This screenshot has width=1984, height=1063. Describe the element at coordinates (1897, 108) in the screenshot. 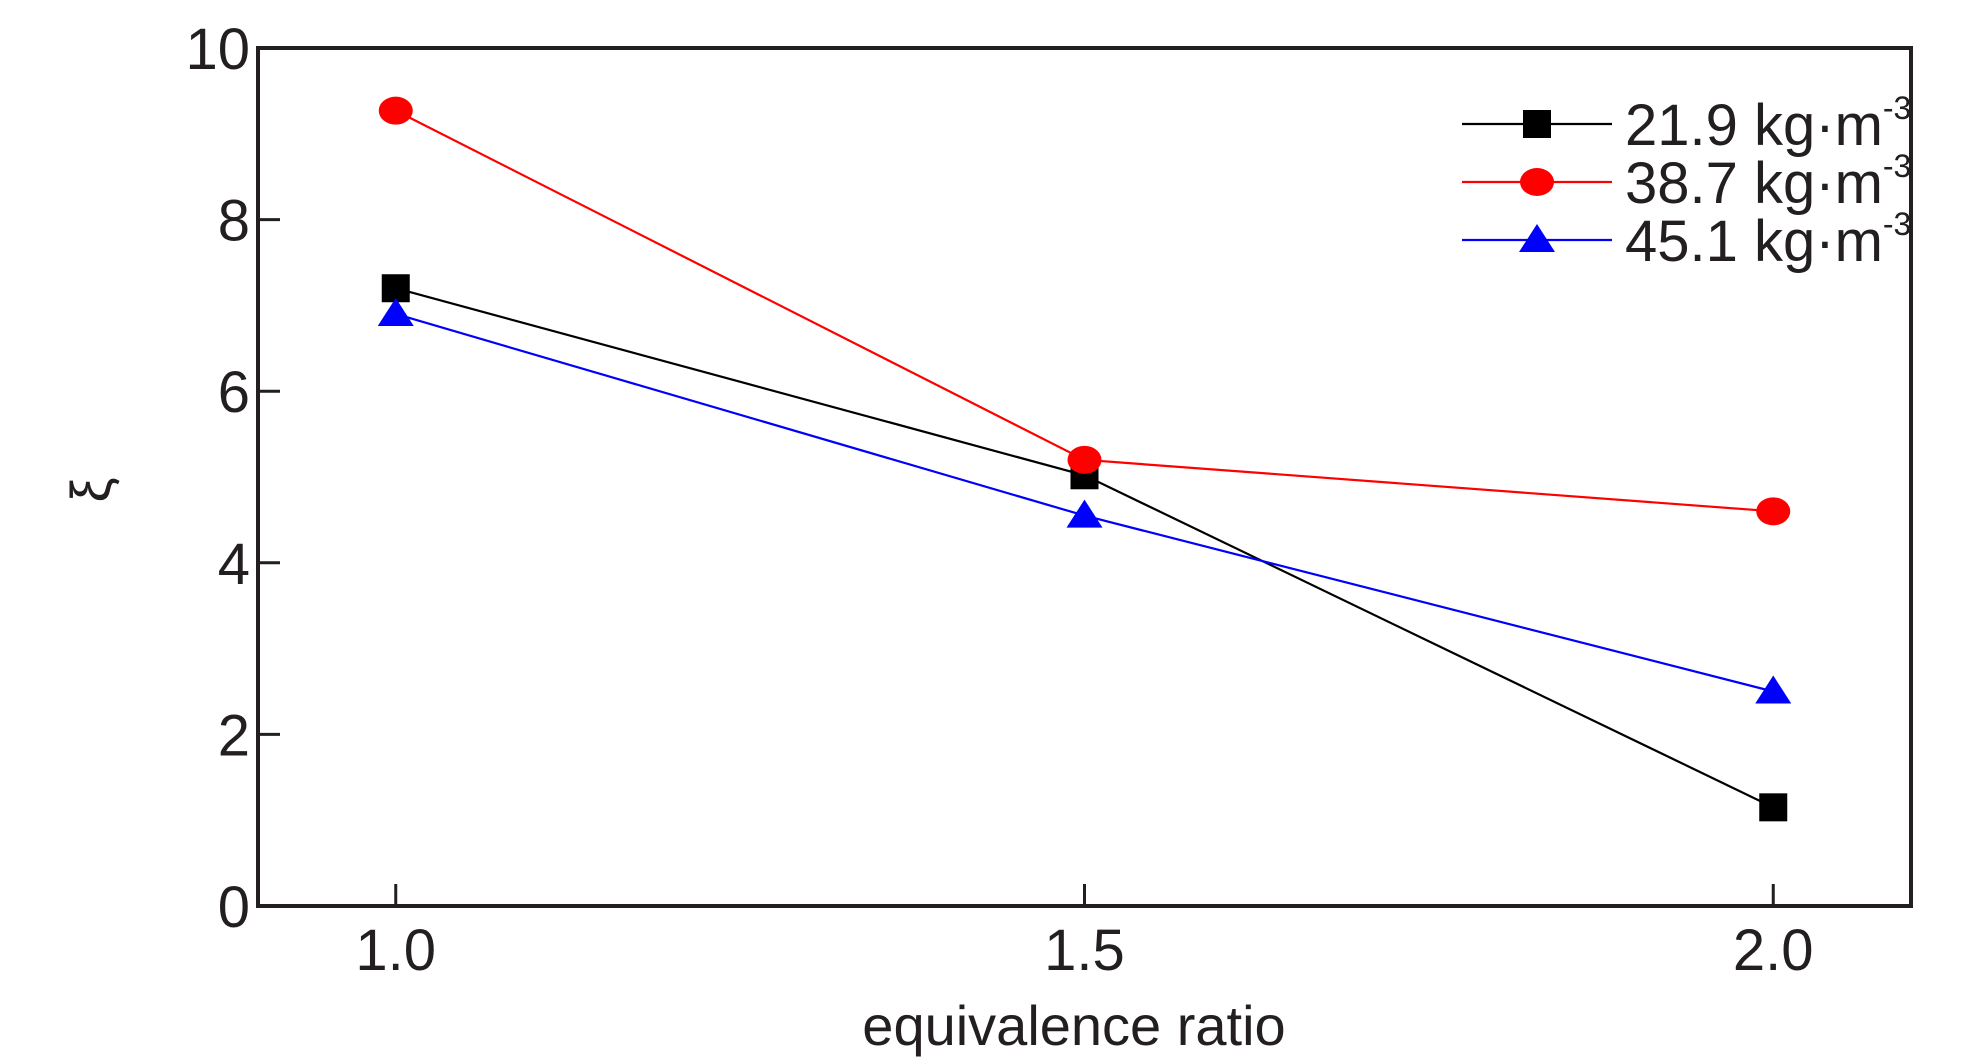

I see `legend-label-1-exponent: -3` at that location.